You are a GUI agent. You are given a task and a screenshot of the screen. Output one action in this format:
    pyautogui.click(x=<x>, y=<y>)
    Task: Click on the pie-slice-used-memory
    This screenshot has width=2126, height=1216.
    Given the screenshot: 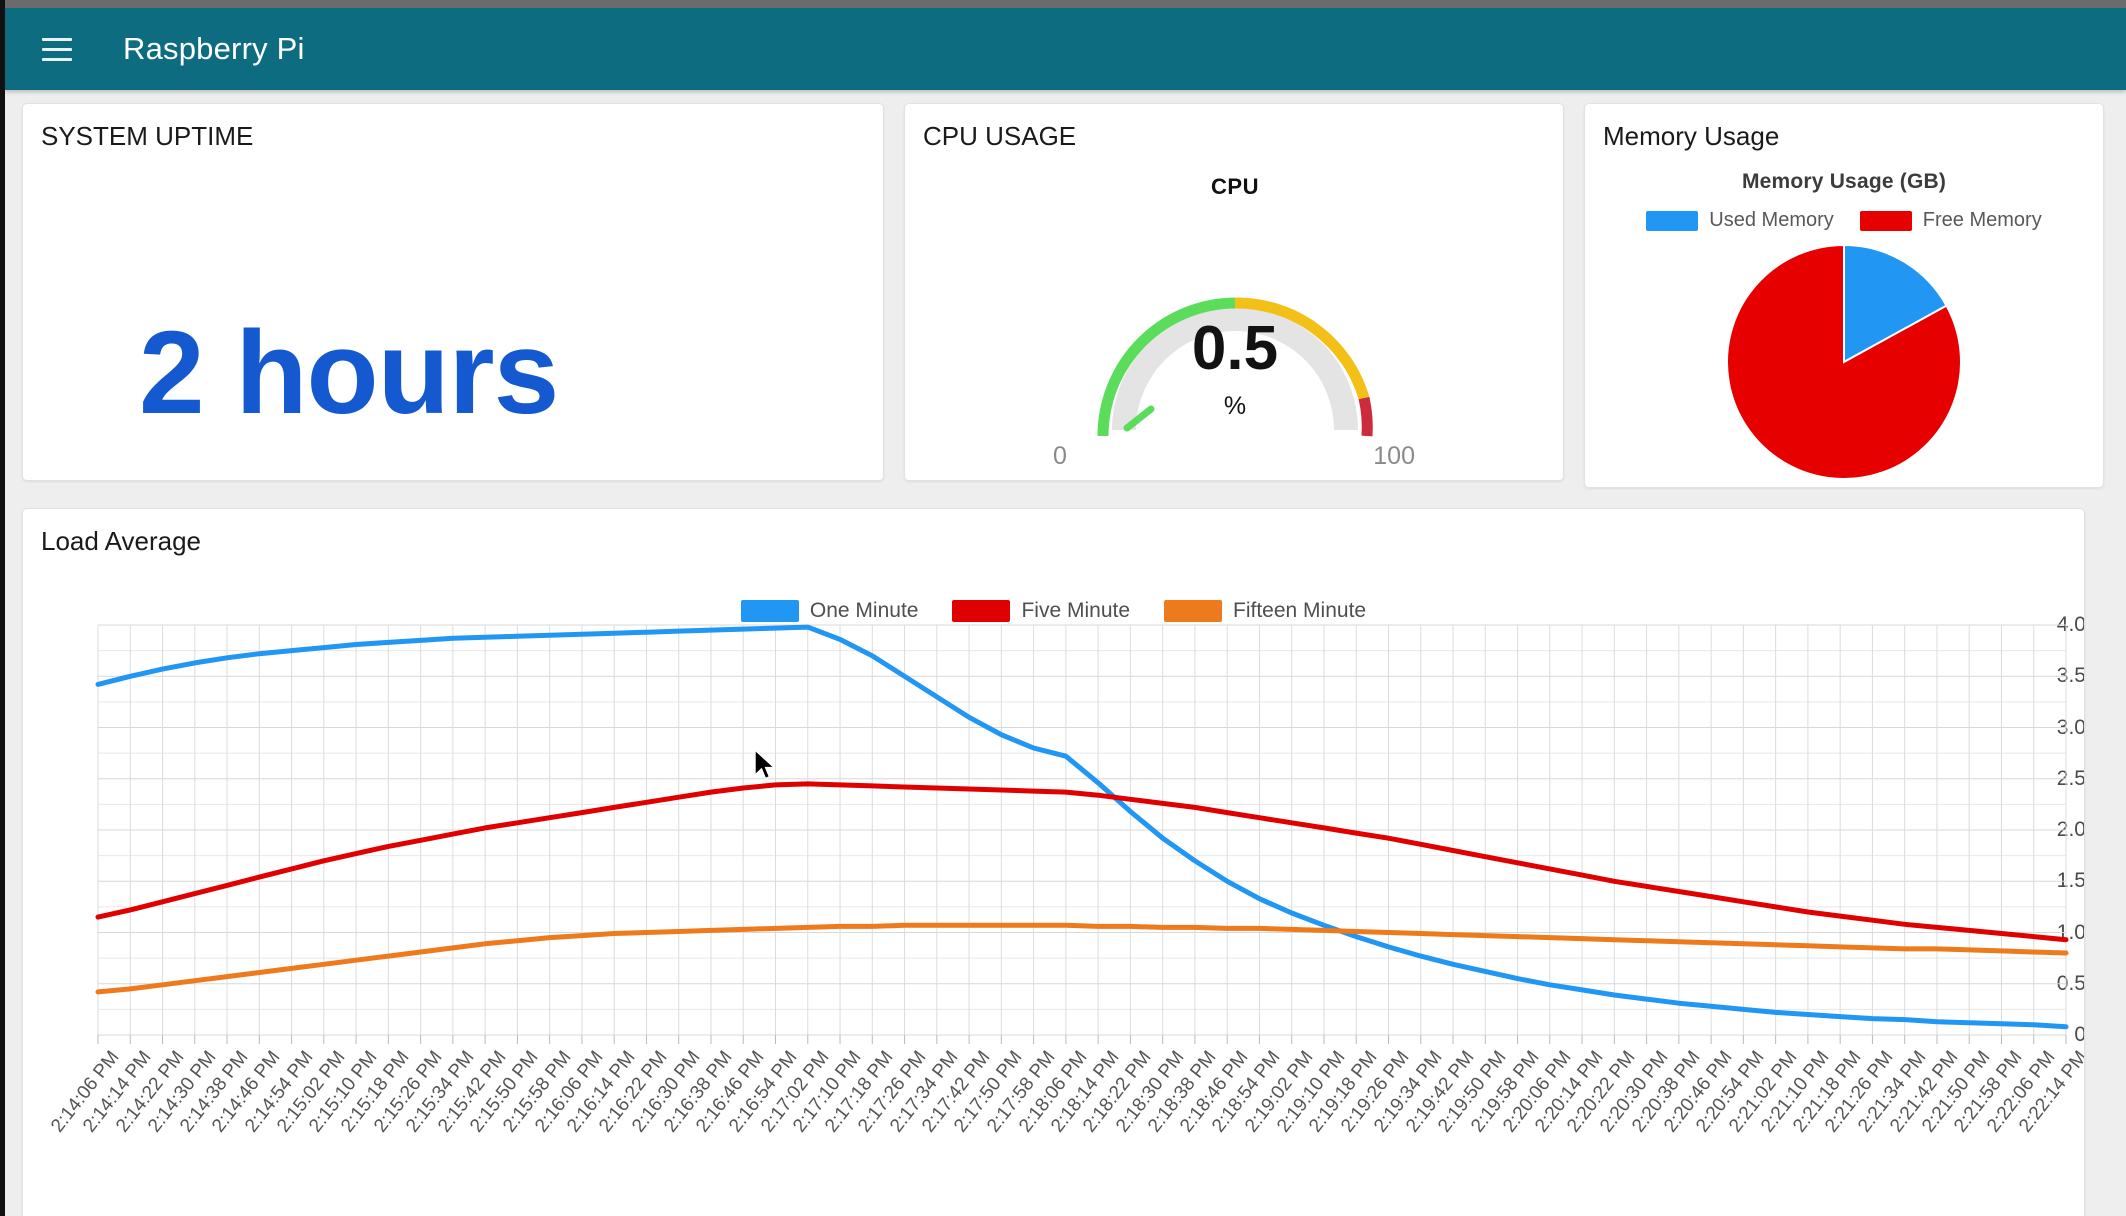 What is the action you would take?
    pyautogui.click(x=1895, y=304)
    